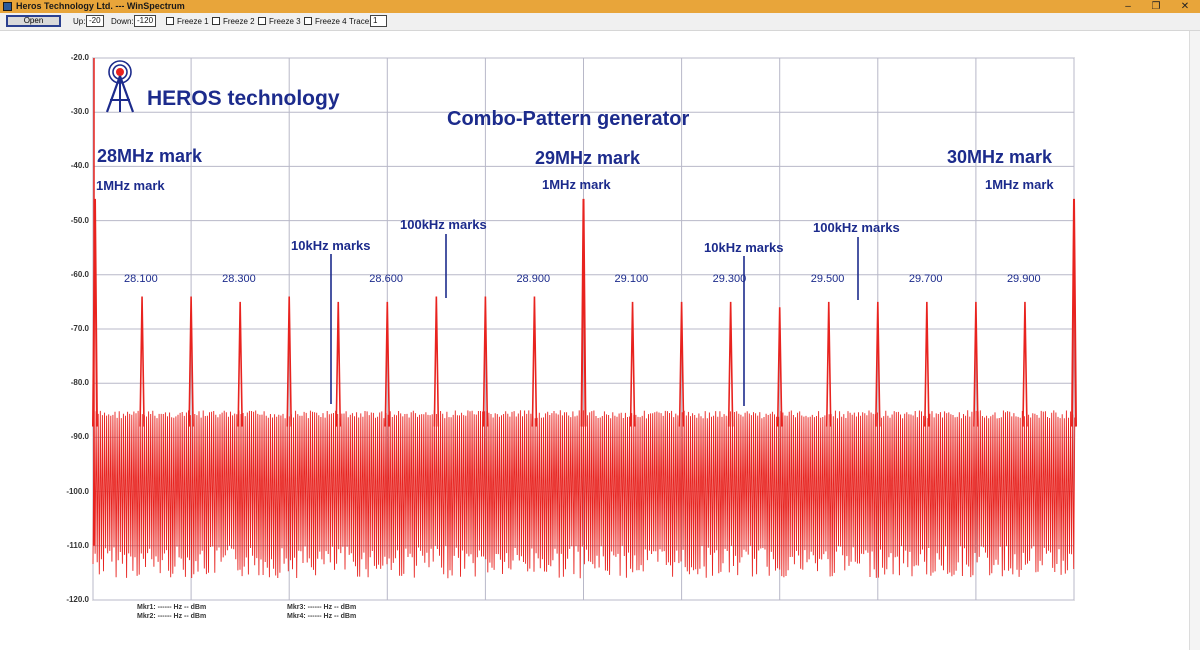 The width and height of the screenshot is (1200, 650). I want to click on frequency-label: 29.500, so click(827, 279).